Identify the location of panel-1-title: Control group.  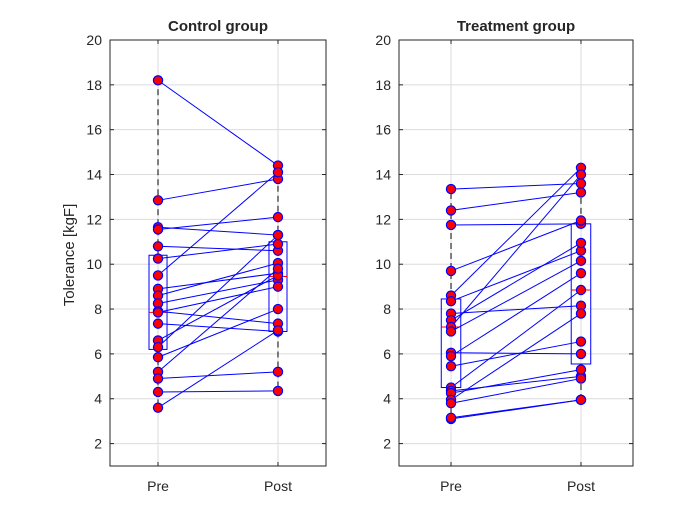
(218, 26).